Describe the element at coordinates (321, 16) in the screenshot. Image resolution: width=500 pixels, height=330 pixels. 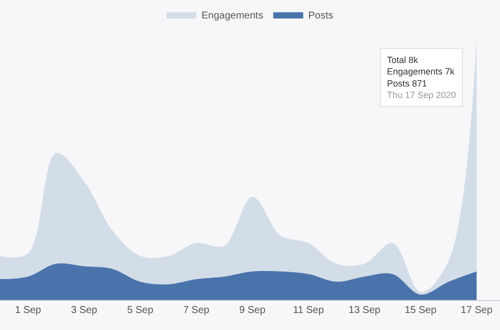
I see `legend-label: Posts` at that location.